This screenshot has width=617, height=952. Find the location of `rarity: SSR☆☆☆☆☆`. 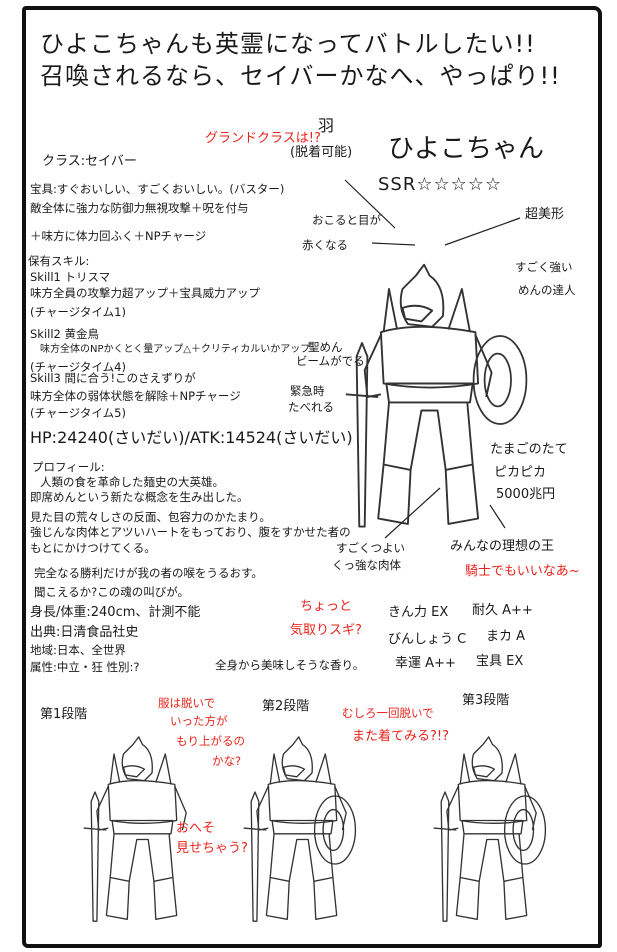

rarity: SSR☆☆☆☆☆ is located at coordinates (440, 184).